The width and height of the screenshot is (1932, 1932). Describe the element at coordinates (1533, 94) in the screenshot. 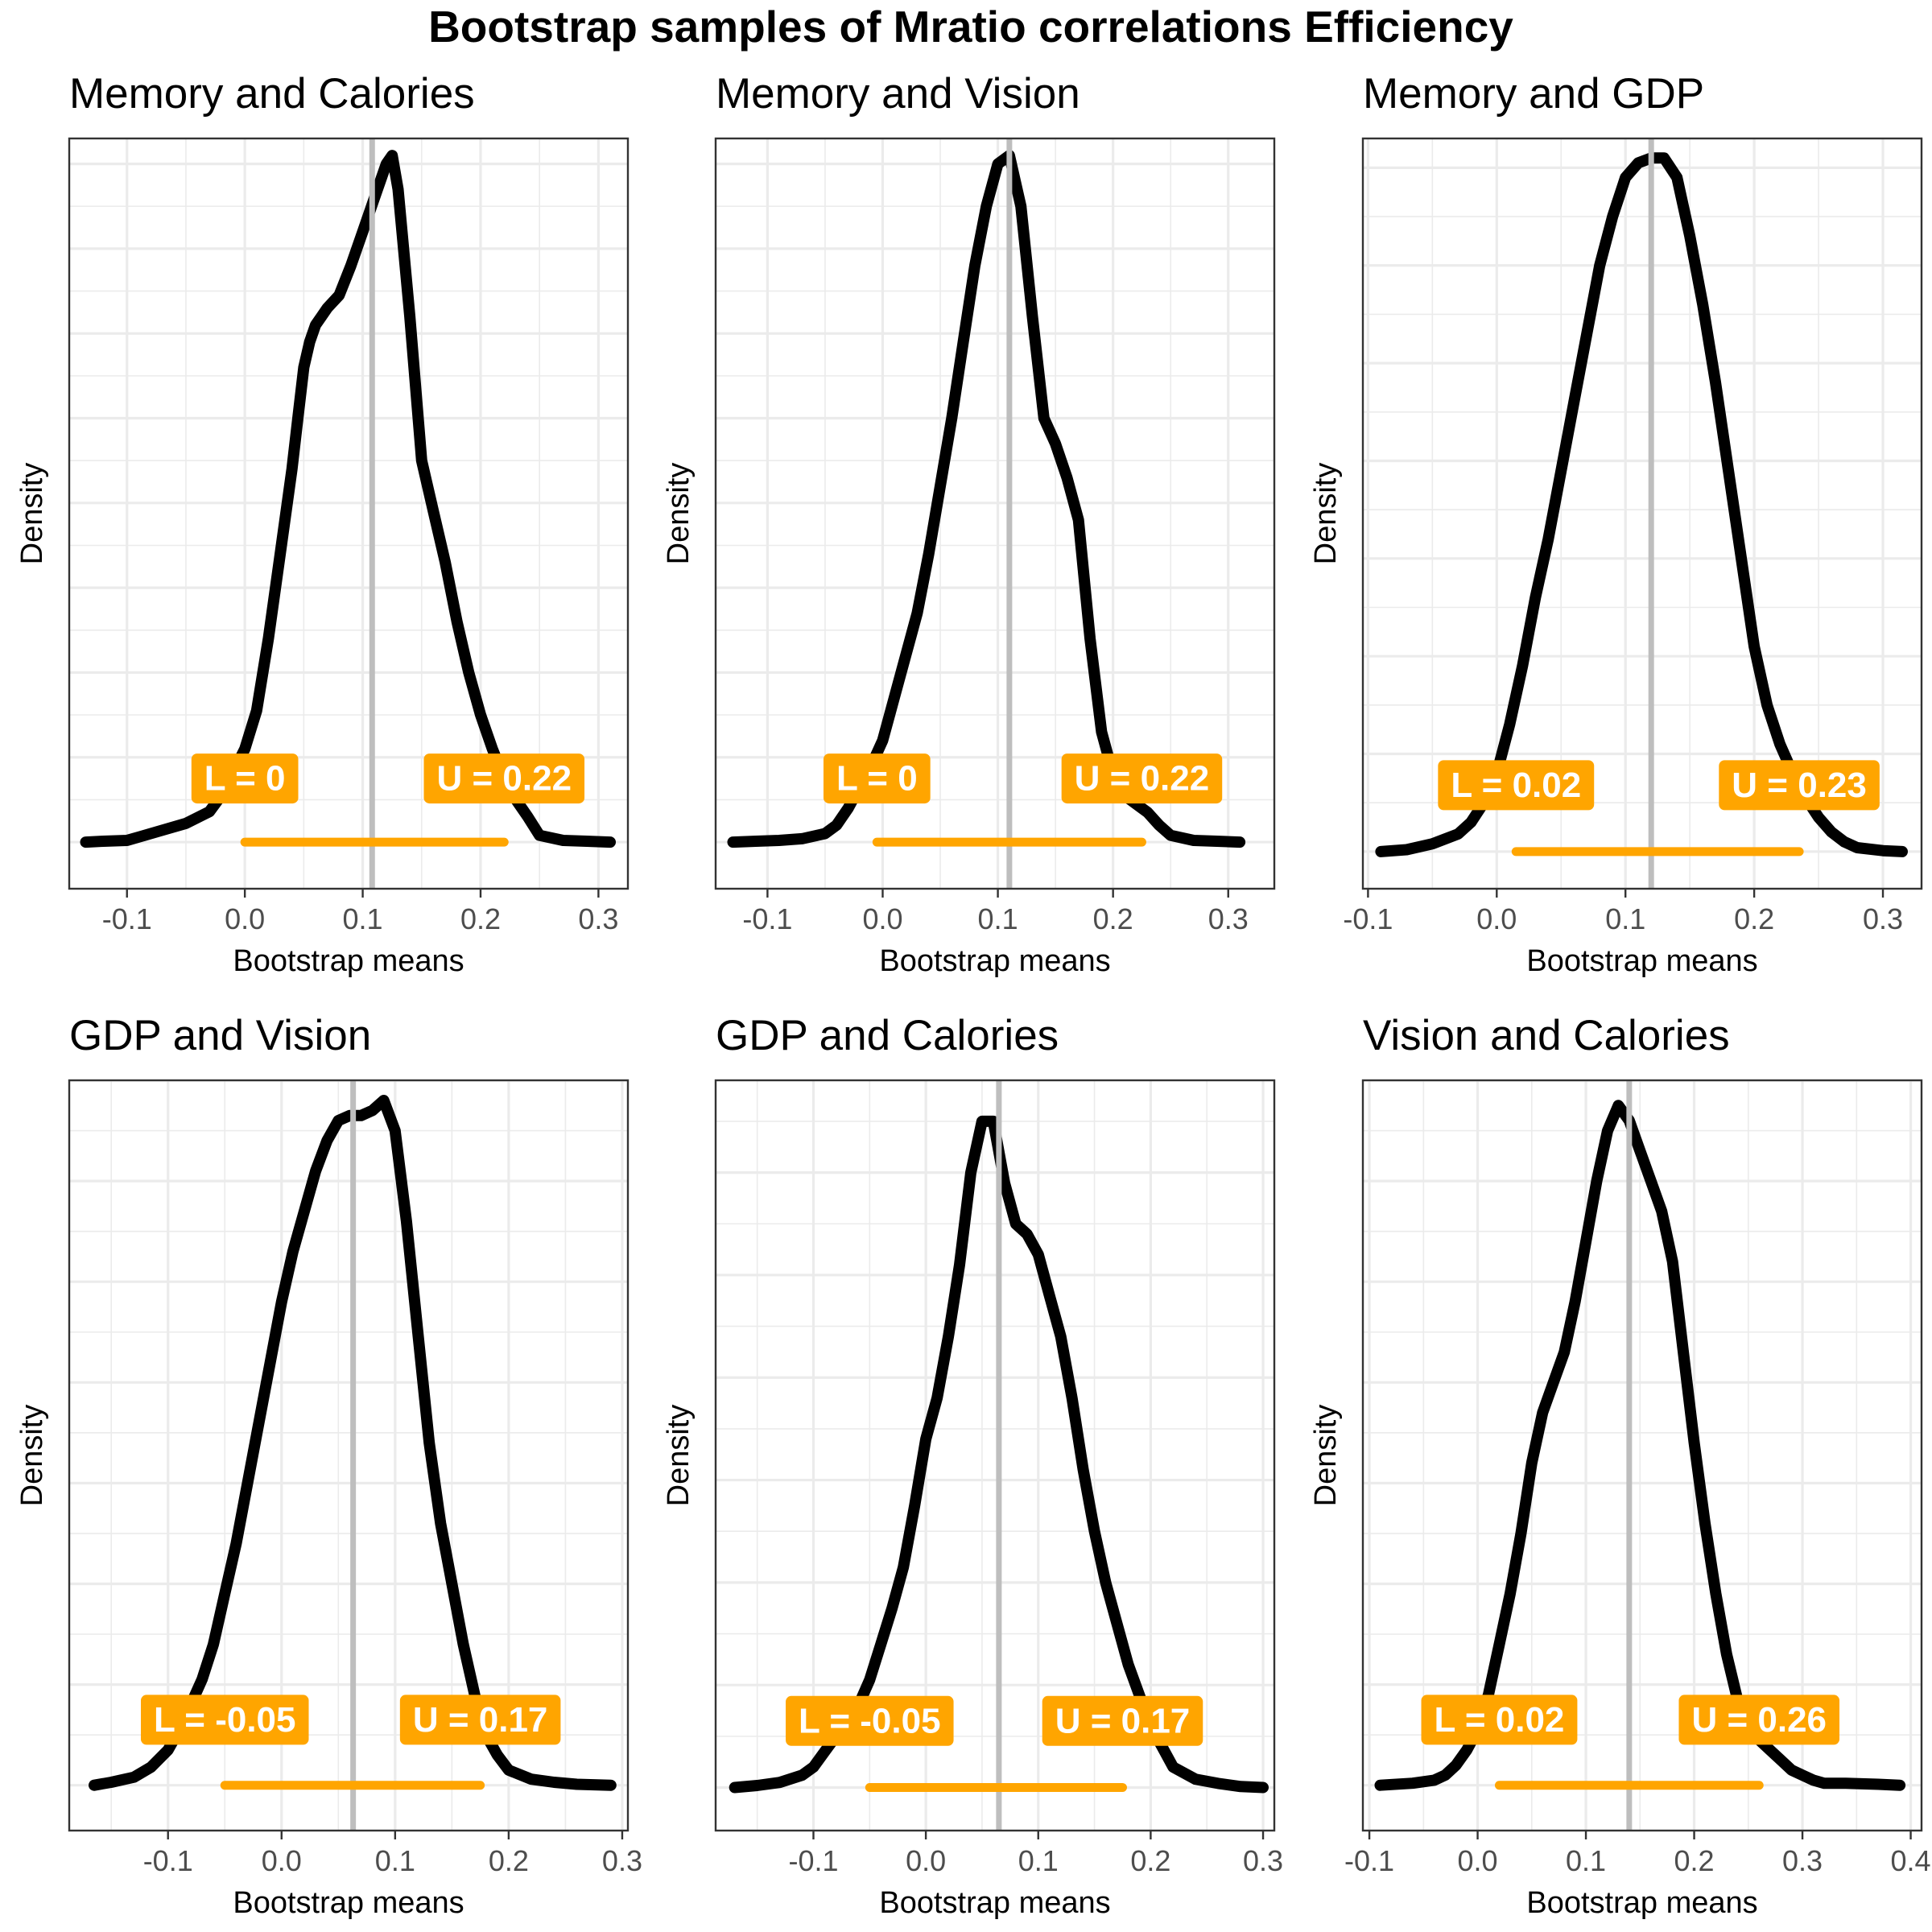

I see `panel-title: Memory and GDP` at that location.